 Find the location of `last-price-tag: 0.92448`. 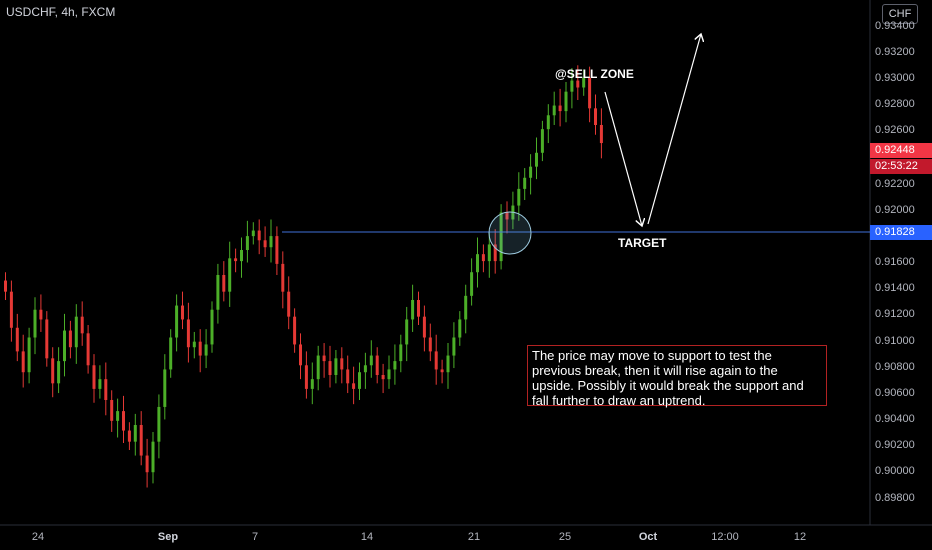

last-price-tag: 0.92448 is located at coordinates (901, 150).